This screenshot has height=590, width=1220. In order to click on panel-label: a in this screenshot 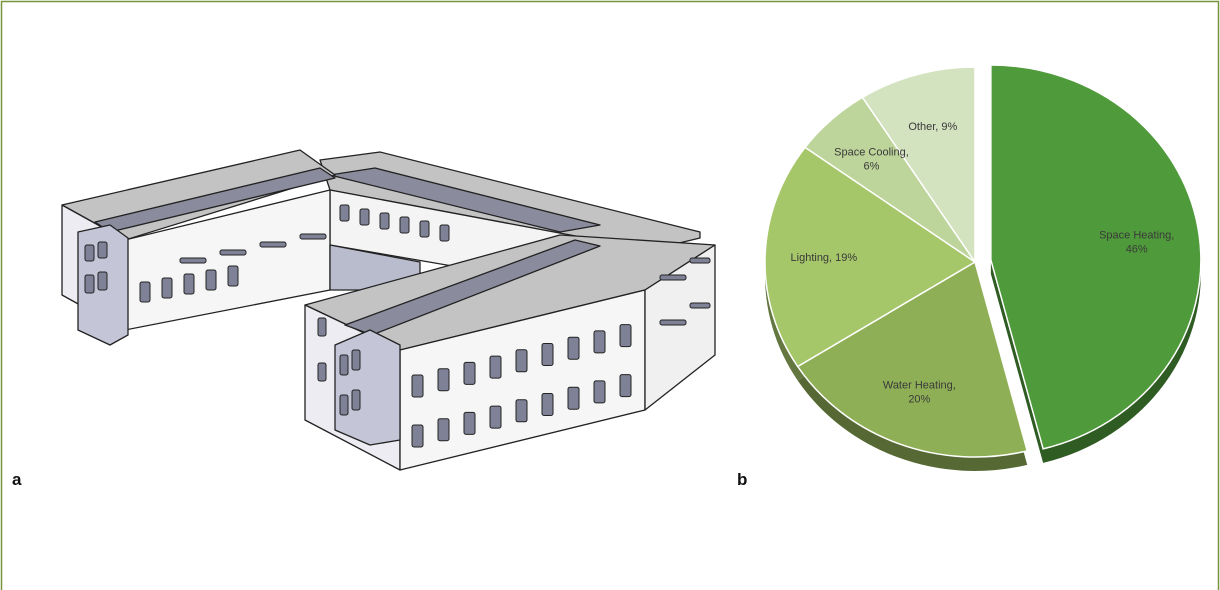, I will do `click(17, 479)`.